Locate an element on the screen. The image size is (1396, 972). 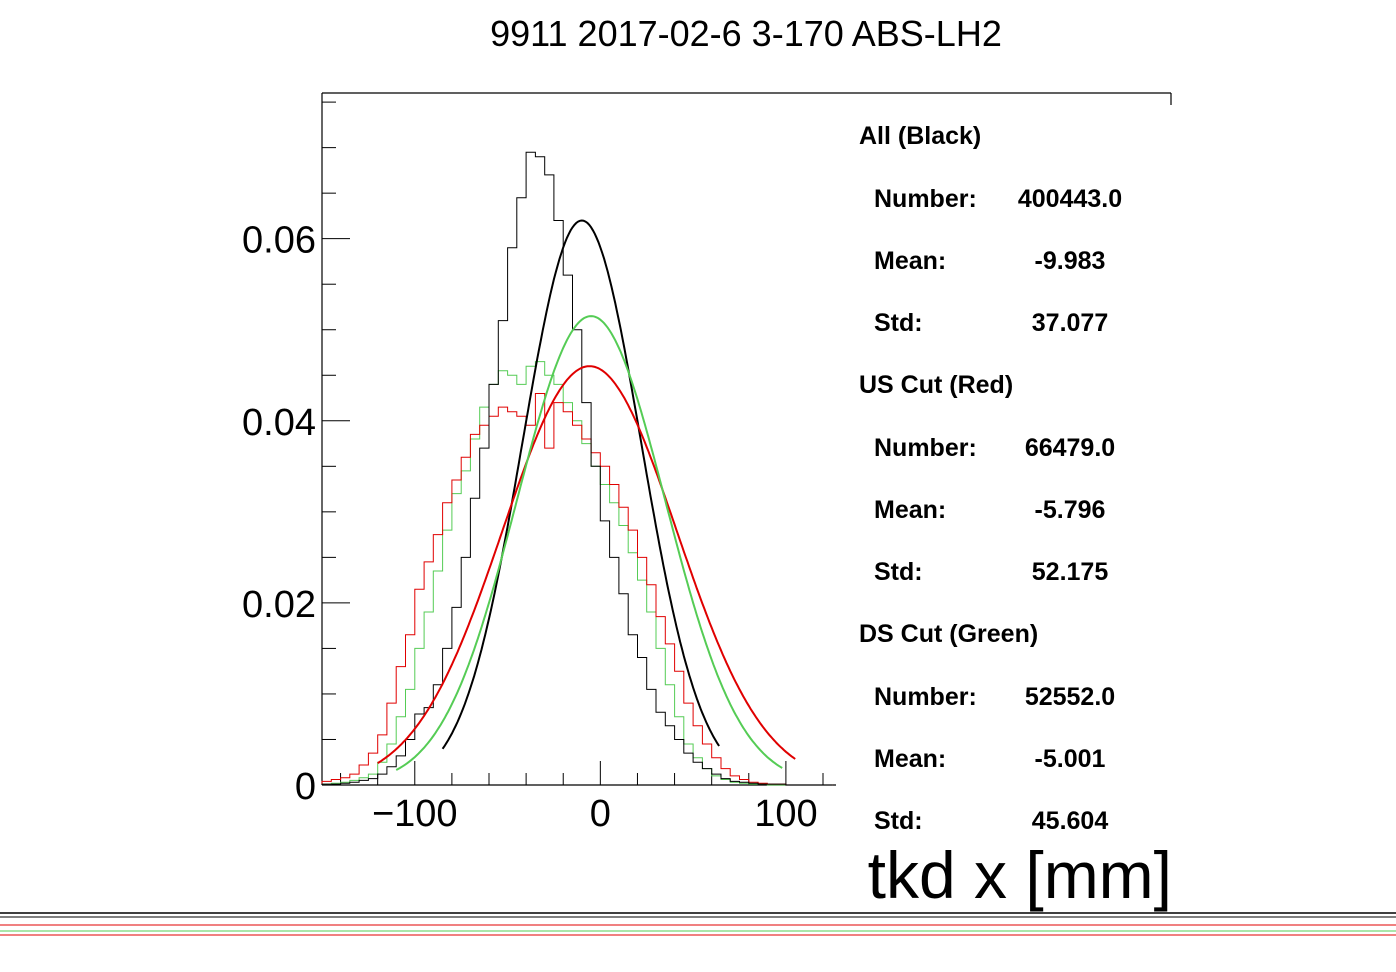
chart-title: 9911 2017-02-6 3-170 ABS-LH2 is located at coordinates (746, 33).